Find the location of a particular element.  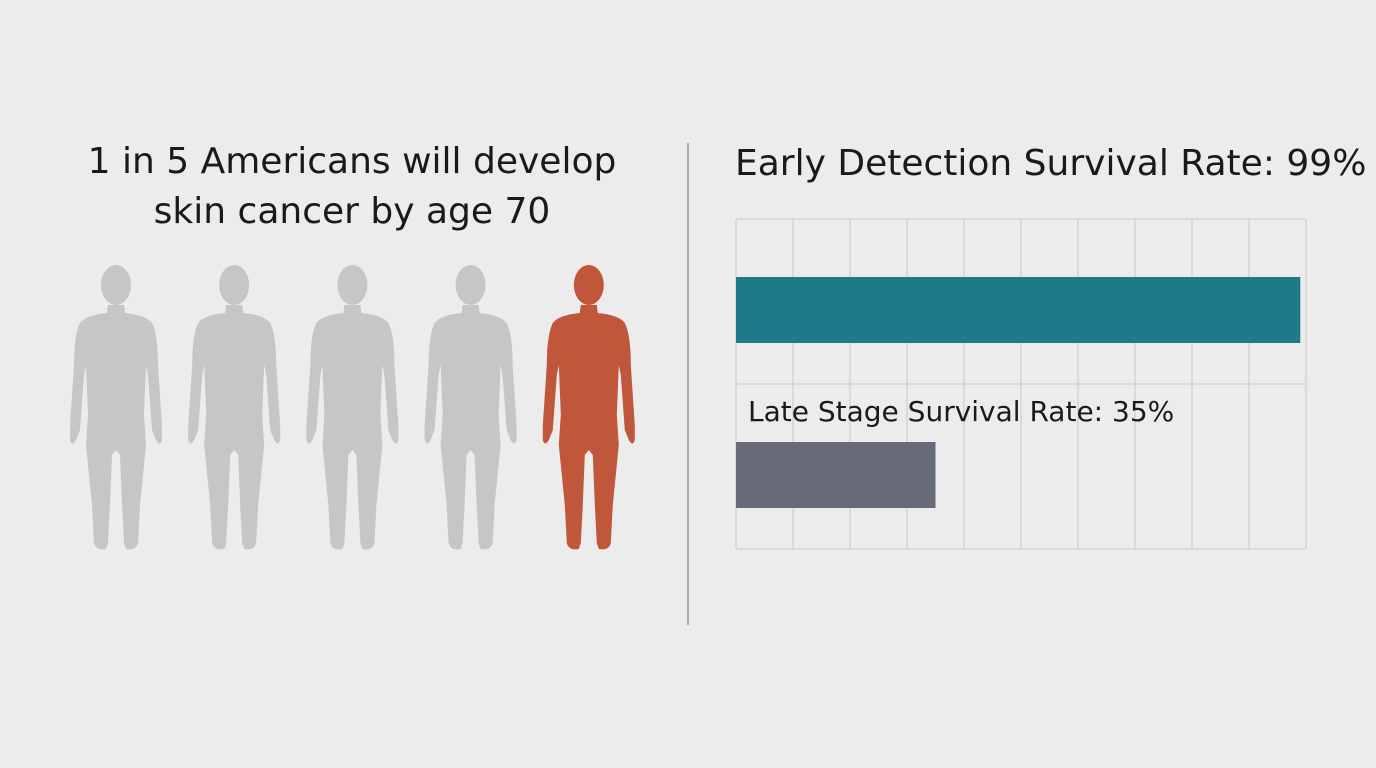

bar-label: Late Stage Survival Rate: 35% is located at coordinates (961, 411).